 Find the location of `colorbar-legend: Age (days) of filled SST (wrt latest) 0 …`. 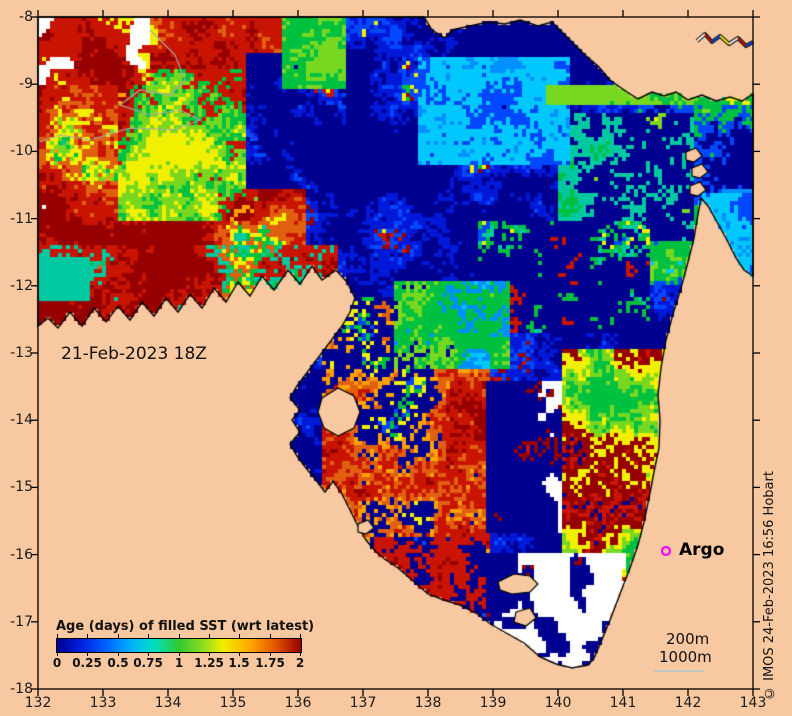

colorbar-legend: Age (days) of filled SST (wrt latest) 0 … is located at coordinates (183, 650).